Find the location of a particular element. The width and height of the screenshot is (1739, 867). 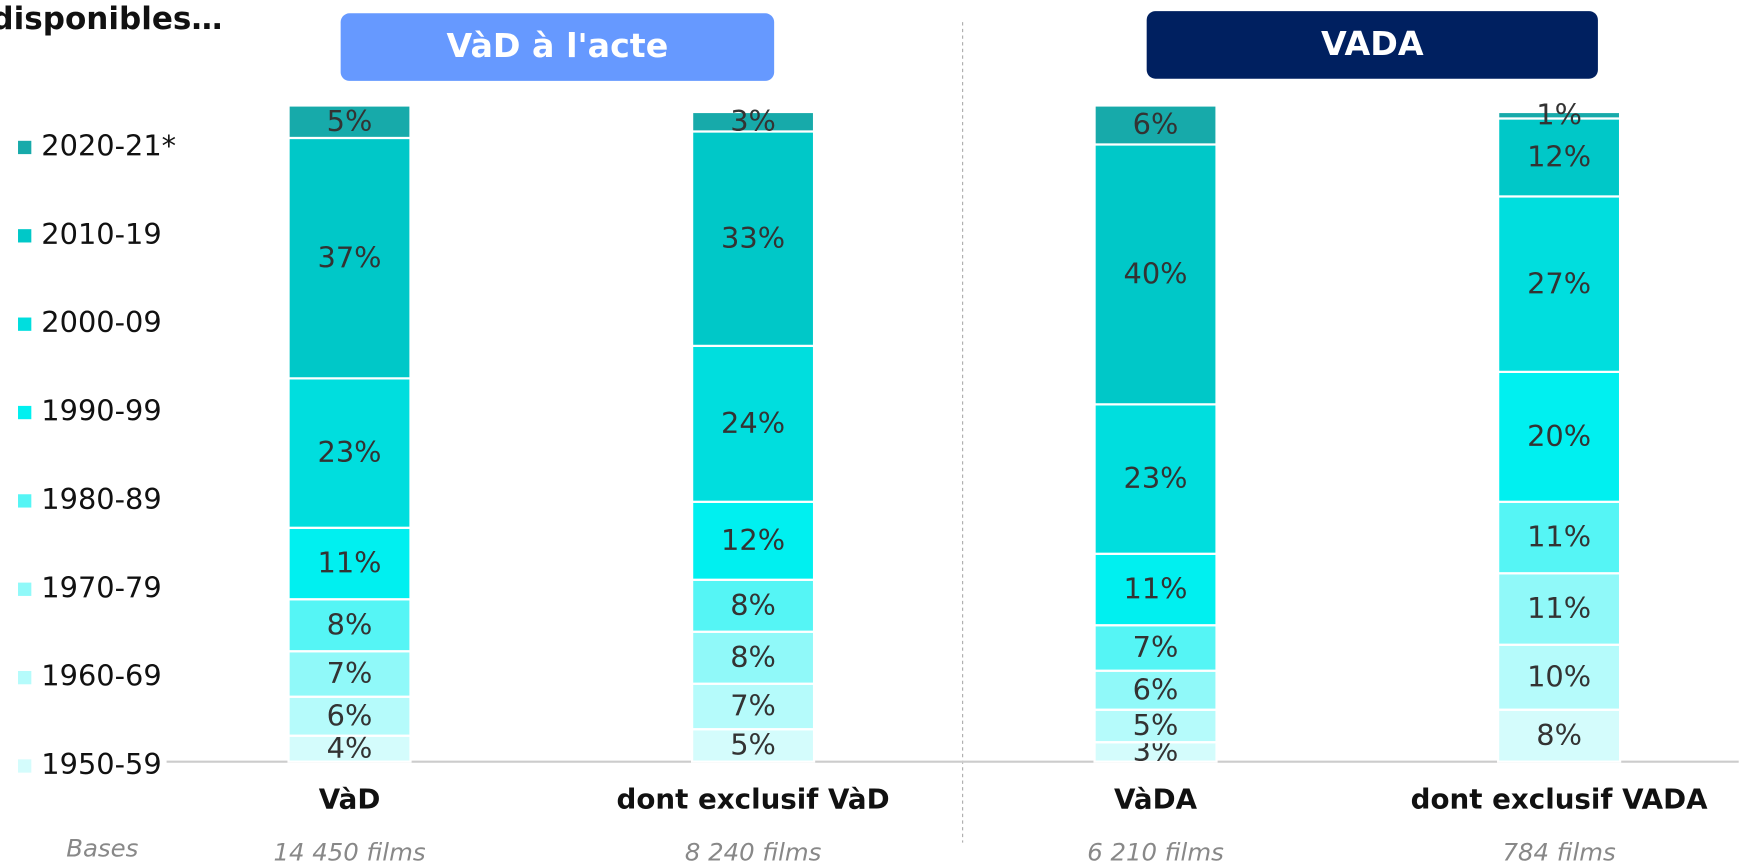

legend-label: 2000-09 is located at coordinates (101, 322).